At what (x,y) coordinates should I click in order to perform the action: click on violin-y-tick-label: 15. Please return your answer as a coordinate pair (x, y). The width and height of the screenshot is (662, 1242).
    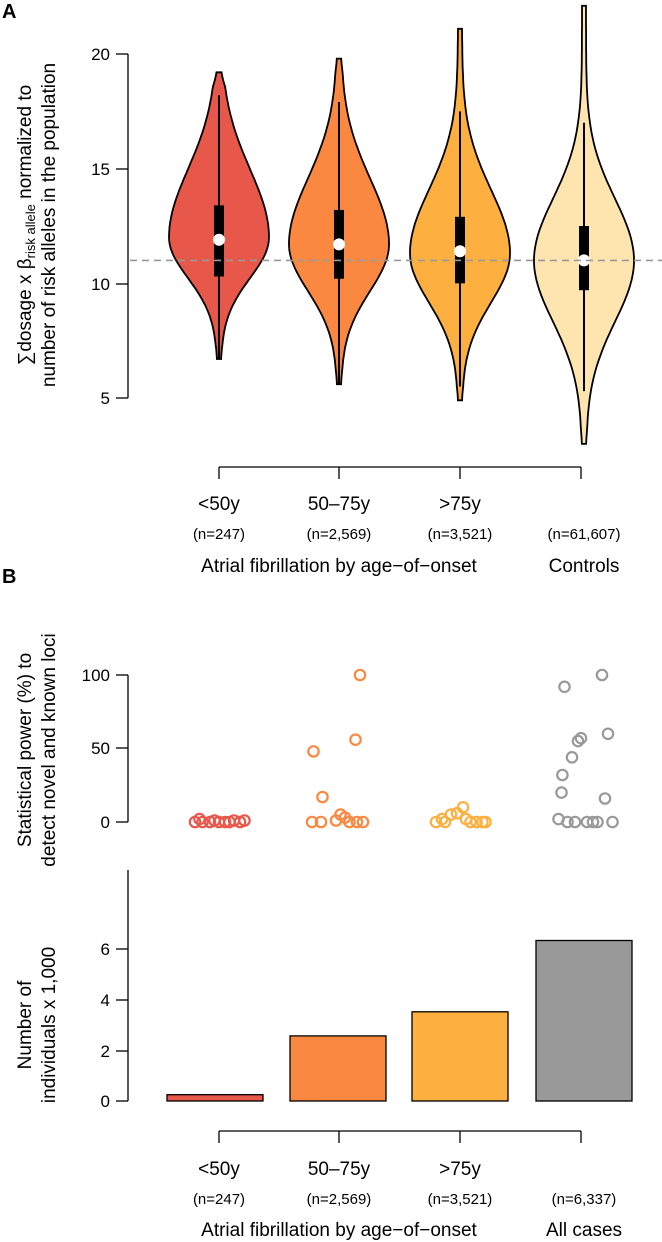
    Looking at the image, I should click on (100, 169).